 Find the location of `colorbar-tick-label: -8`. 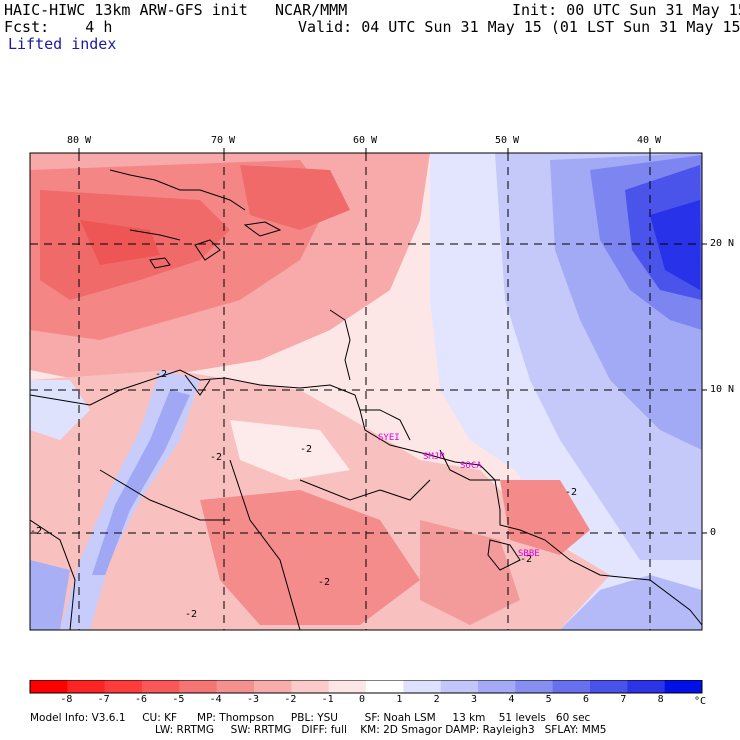

colorbar-tick-label: -8 is located at coordinates (66, 699).